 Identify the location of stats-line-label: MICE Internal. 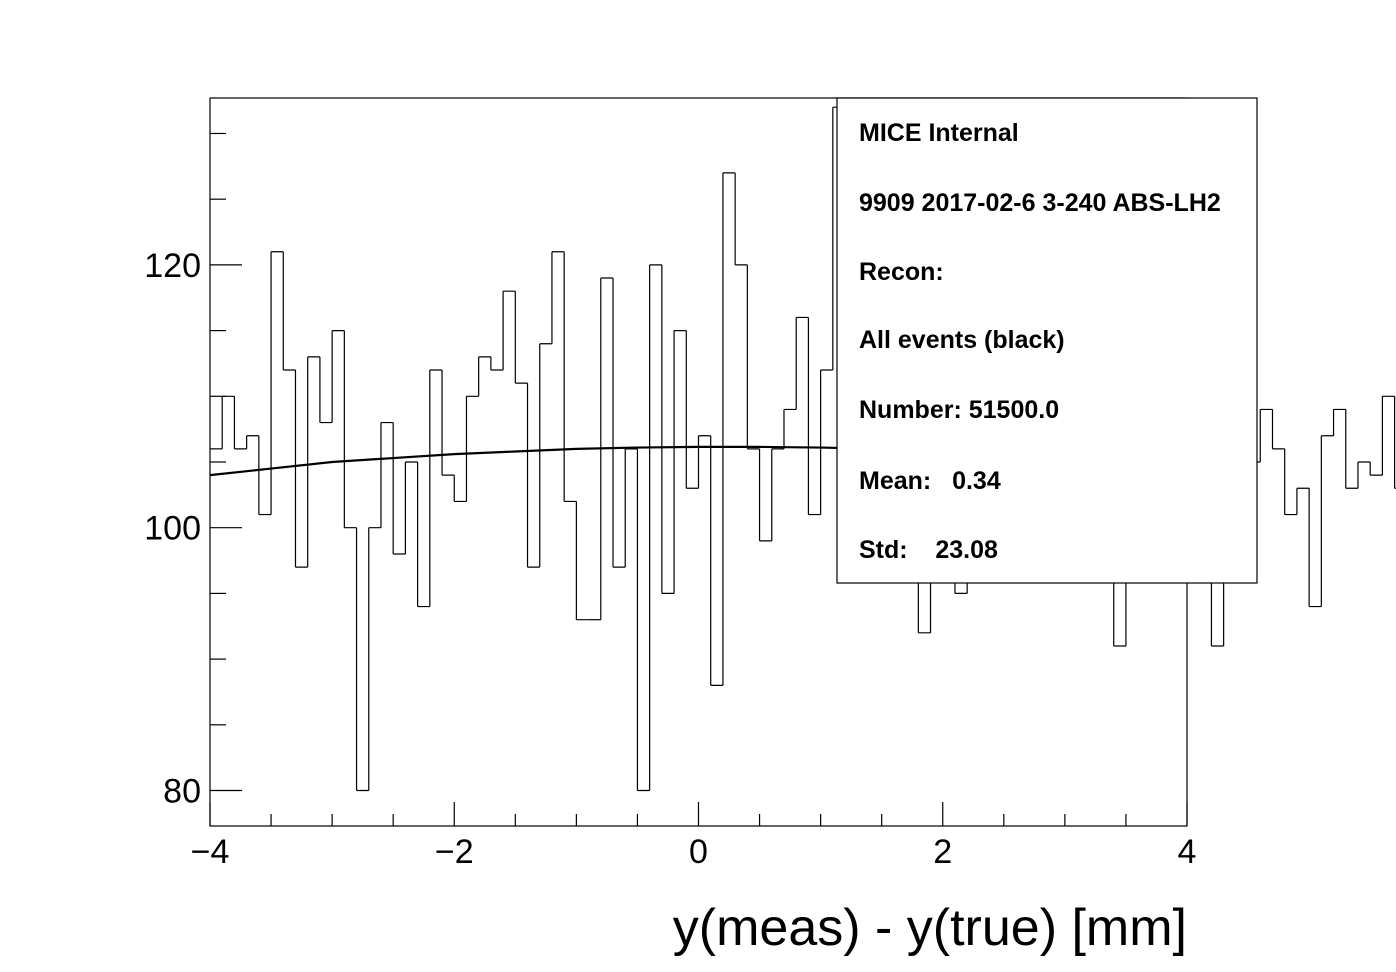
(939, 133).